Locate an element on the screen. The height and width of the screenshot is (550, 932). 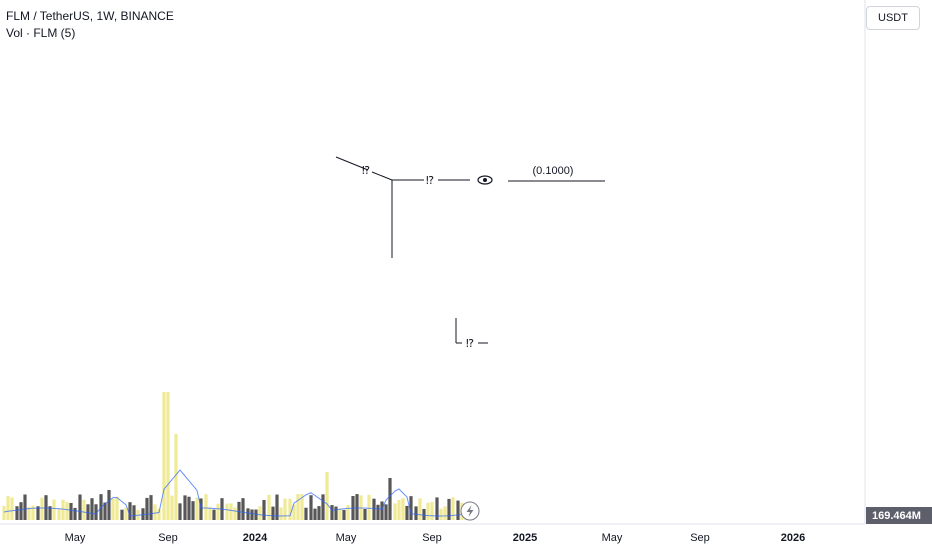
eye-icon is located at coordinates (485, 180).